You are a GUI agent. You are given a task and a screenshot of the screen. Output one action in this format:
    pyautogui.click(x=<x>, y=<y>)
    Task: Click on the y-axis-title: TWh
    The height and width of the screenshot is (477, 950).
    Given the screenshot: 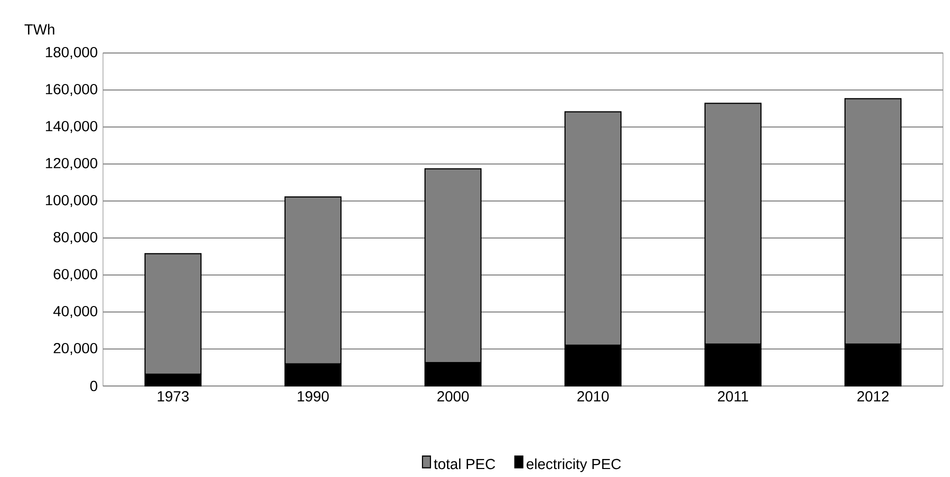 What is the action you would take?
    pyautogui.click(x=39, y=29)
    